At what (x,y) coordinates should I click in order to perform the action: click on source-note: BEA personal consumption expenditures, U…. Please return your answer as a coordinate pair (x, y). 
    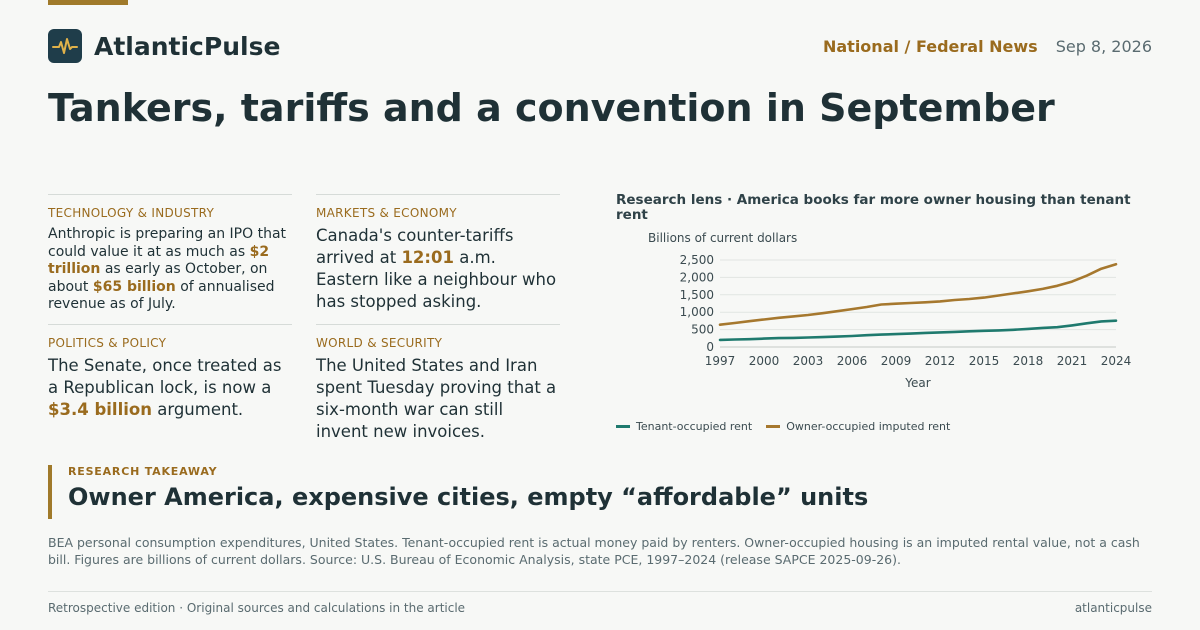
    Looking at the image, I should click on (594, 551).